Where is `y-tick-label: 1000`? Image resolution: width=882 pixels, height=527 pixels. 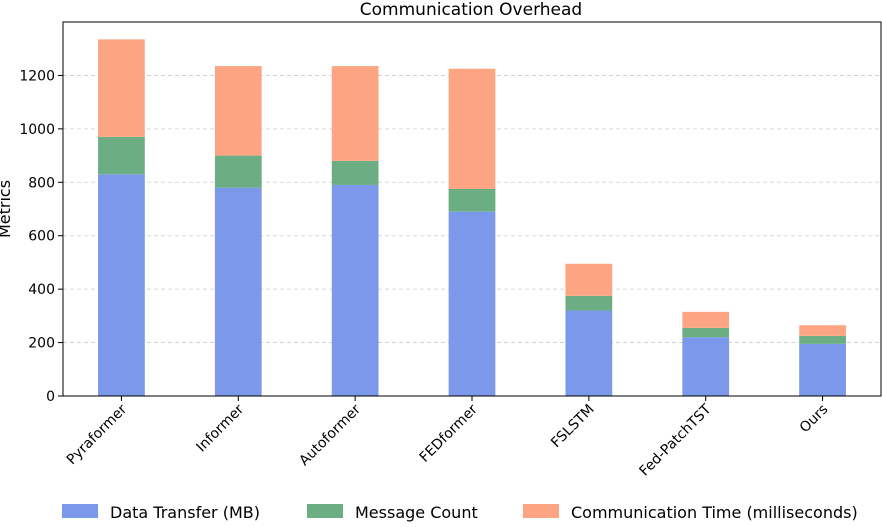 y-tick-label: 1000 is located at coordinates (37, 130).